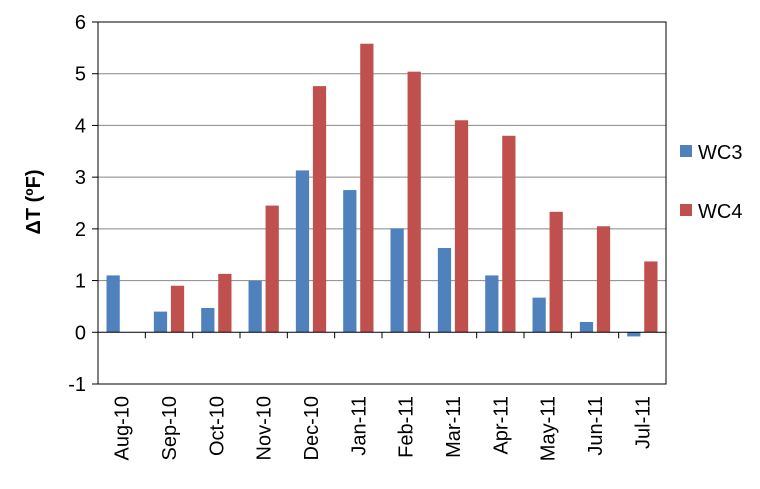 Image resolution: width=760 pixels, height=489 pixels. What do you see at coordinates (80, 230) in the screenshot?
I see `y-tick-label: 2` at bounding box center [80, 230].